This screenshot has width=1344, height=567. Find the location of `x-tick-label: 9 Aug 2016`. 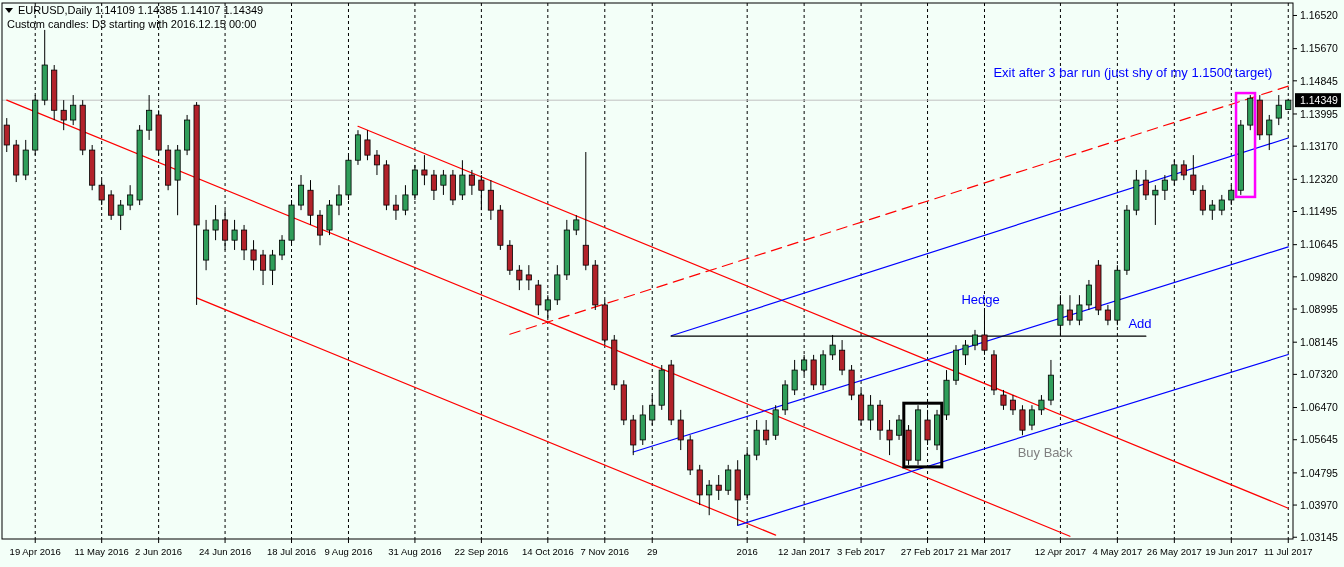

x-tick-label: 9 Aug 2016 is located at coordinates (348, 551).